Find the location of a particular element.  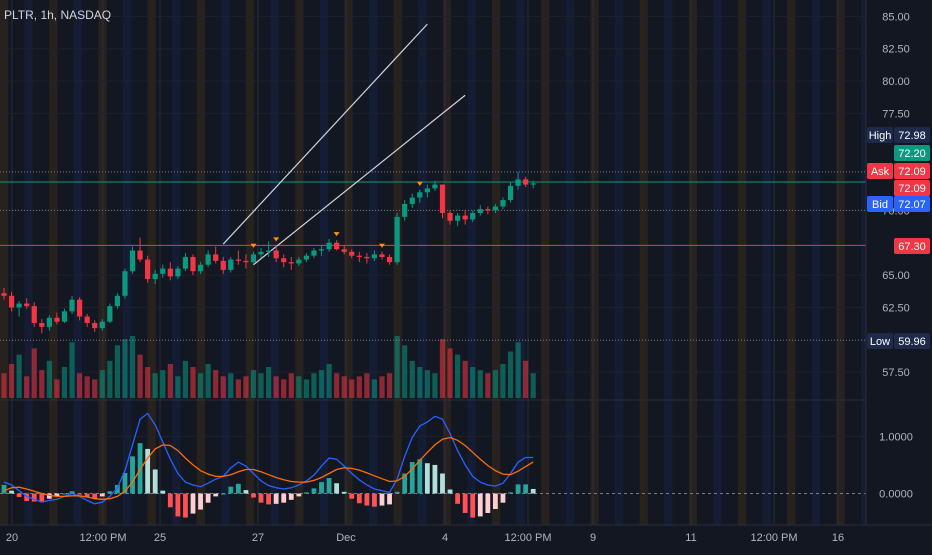

macd-tick-label: 1.0000 is located at coordinates (896, 437).